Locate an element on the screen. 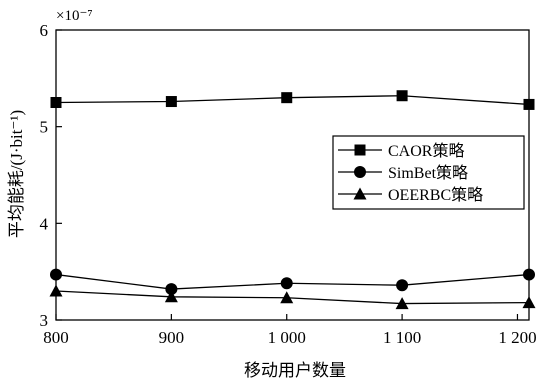 Image resolution: width=537 pixels, height=385 pixels. series-circle is located at coordinates (292, 282).